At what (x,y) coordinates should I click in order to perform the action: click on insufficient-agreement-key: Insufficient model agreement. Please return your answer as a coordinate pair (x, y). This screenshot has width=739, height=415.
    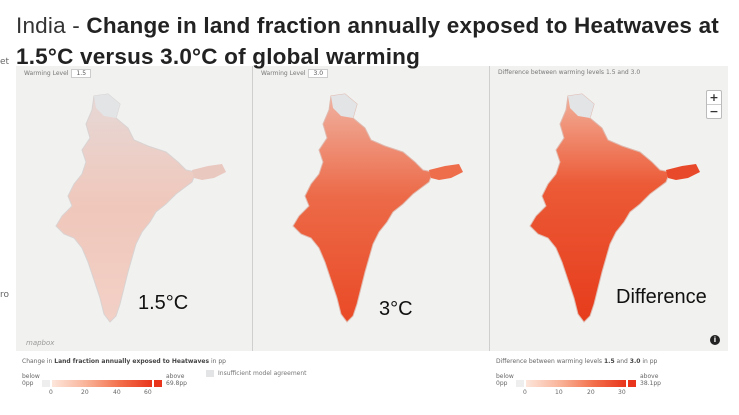
    Looking at the image, I should click on (256, 373).